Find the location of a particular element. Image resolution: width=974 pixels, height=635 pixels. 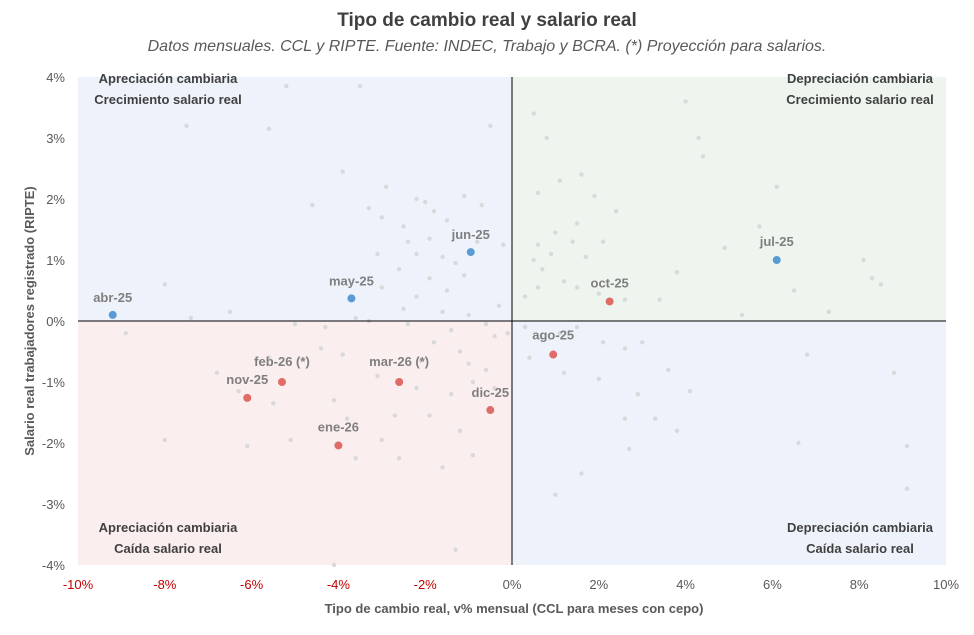

highlight-point-label: oct-25 is located at coordinates (610, 282).